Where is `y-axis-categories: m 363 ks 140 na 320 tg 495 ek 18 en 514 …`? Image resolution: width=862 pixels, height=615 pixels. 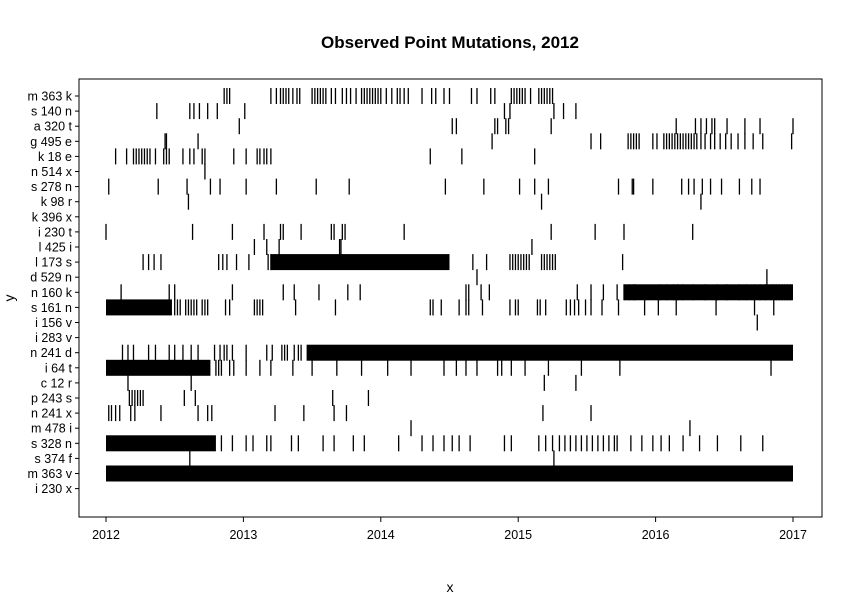 y-axis-categories: m 363 ks 140 na 320 tg 495 ek 18 en 514 … is located at coordinates (50, 293).